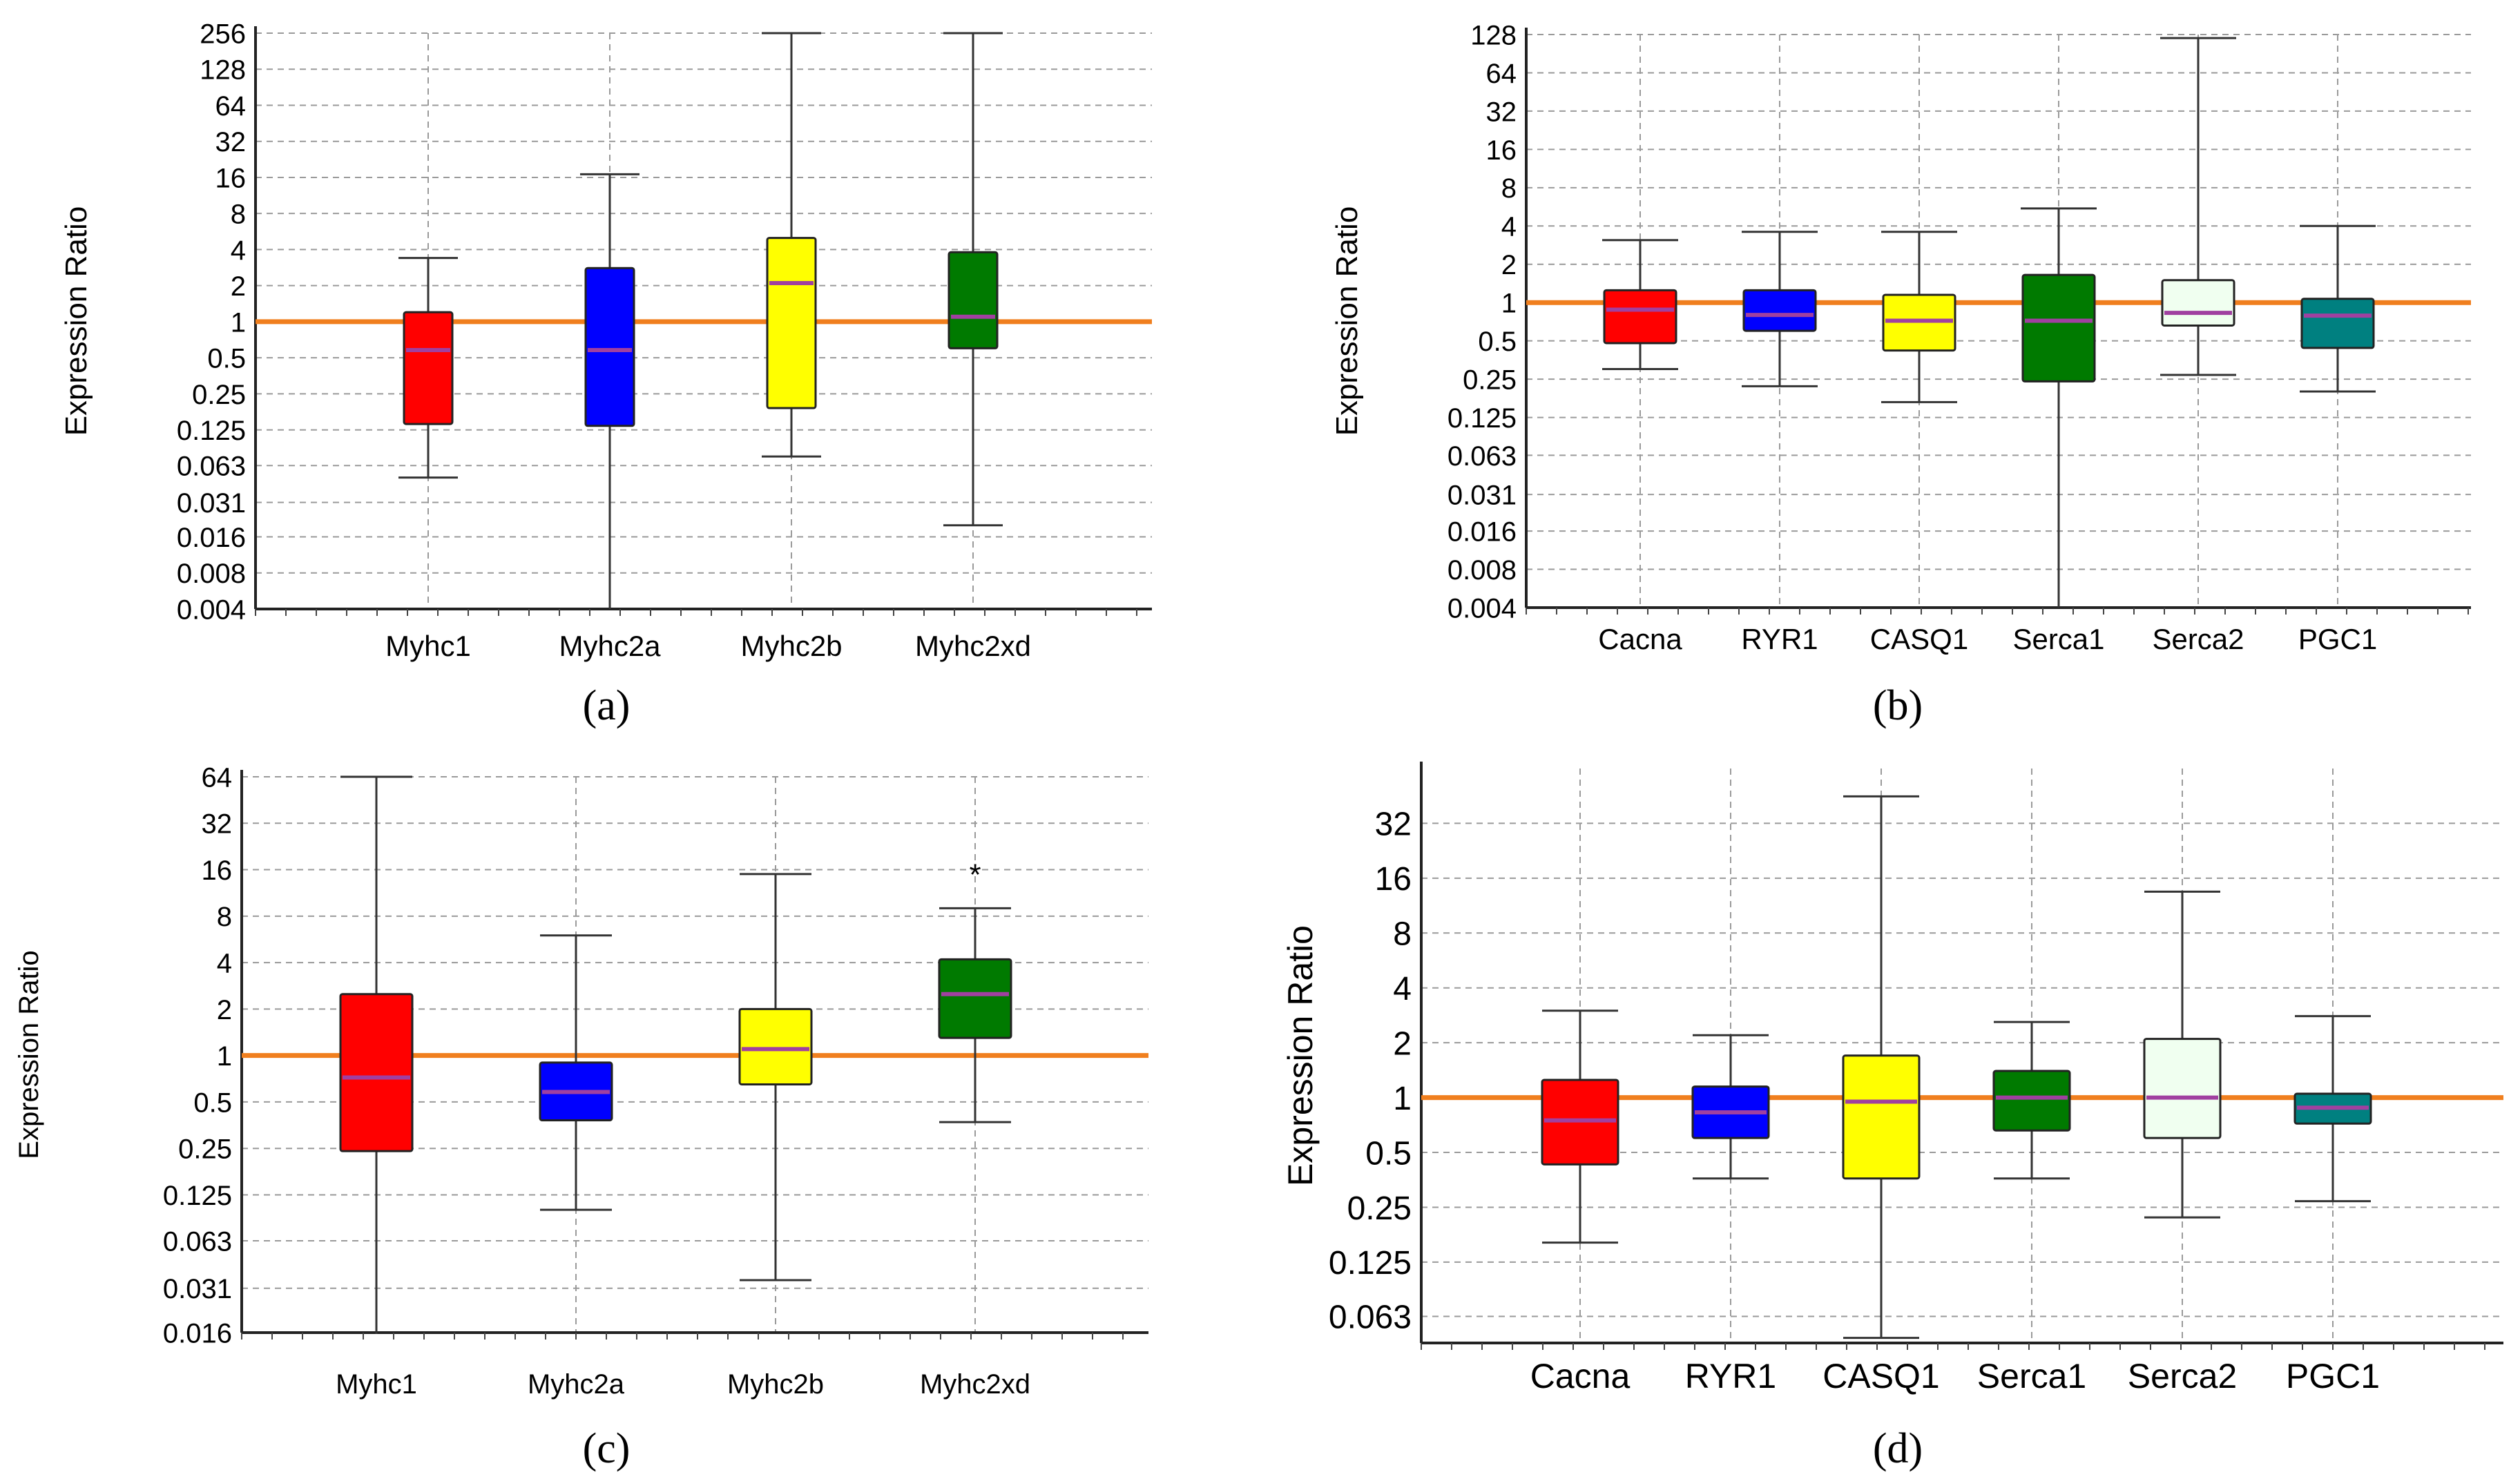  Describe the element at coordinates (1898, 1448) in the screenshot. I see `caption-d: (d)` at that location.